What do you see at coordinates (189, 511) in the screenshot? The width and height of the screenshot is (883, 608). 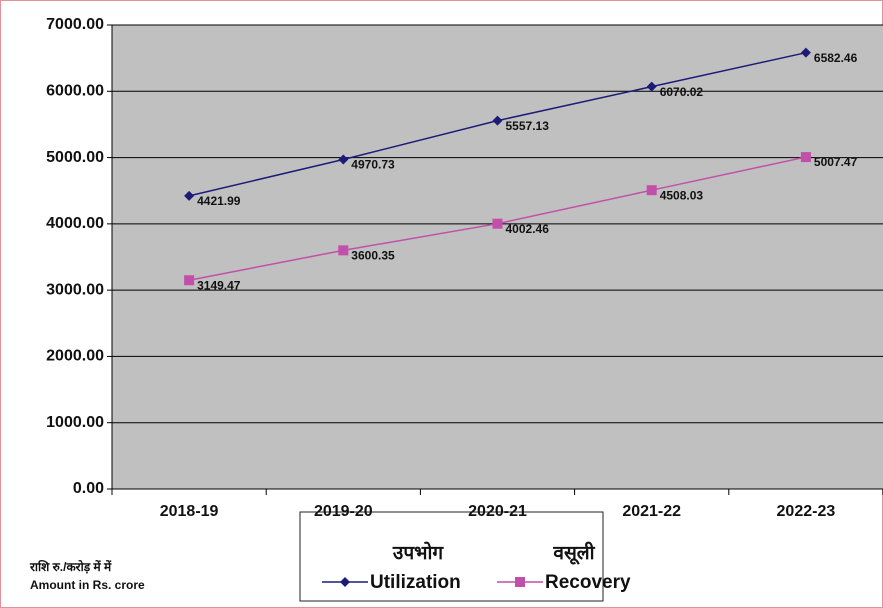 I see `x-tick-label: 2018-19` at bounding box center [189, 511].